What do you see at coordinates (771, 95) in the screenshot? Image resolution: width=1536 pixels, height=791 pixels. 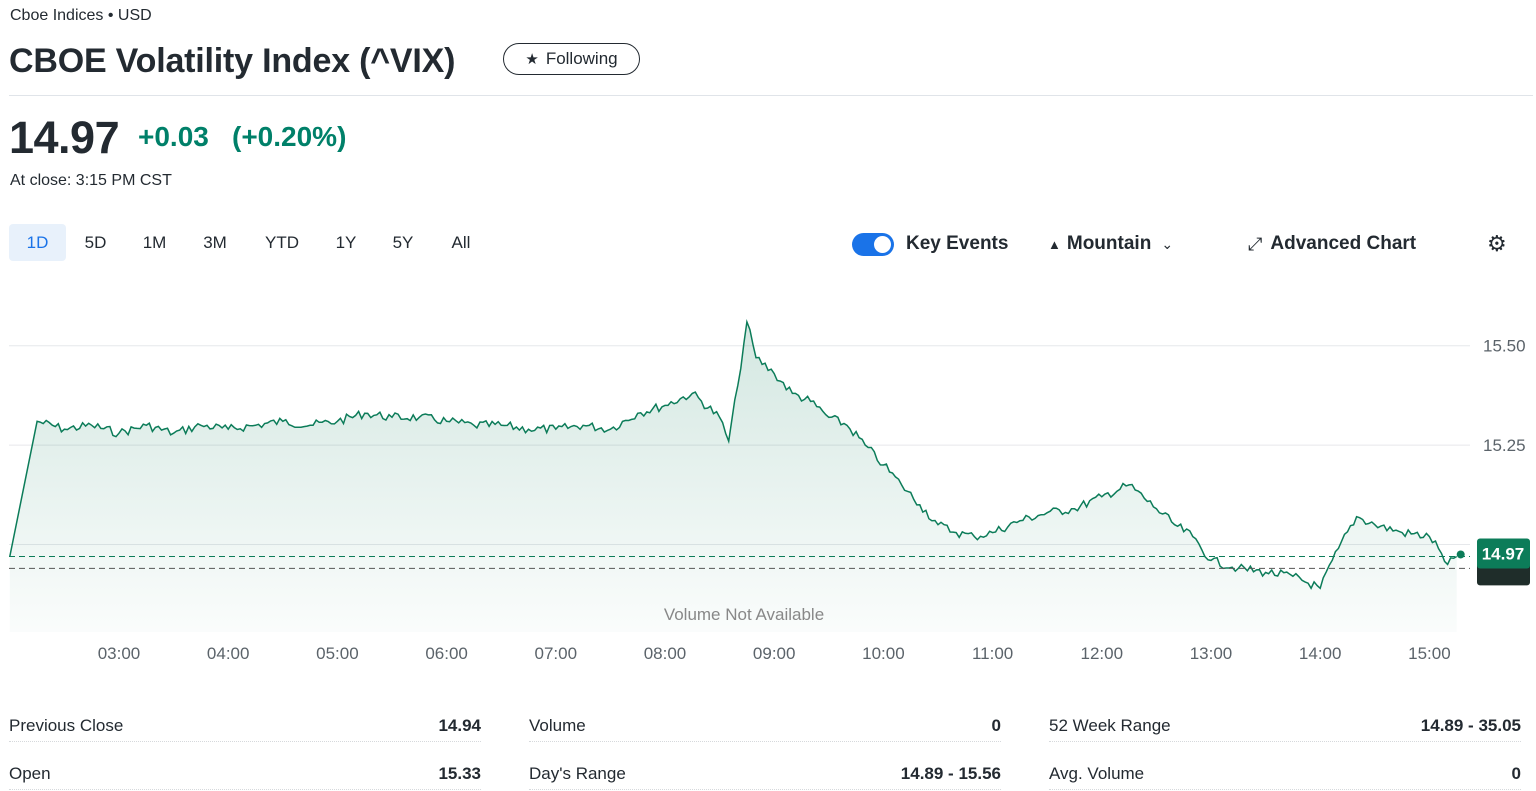 I see `header-divider` at bounding box center [771, 95].